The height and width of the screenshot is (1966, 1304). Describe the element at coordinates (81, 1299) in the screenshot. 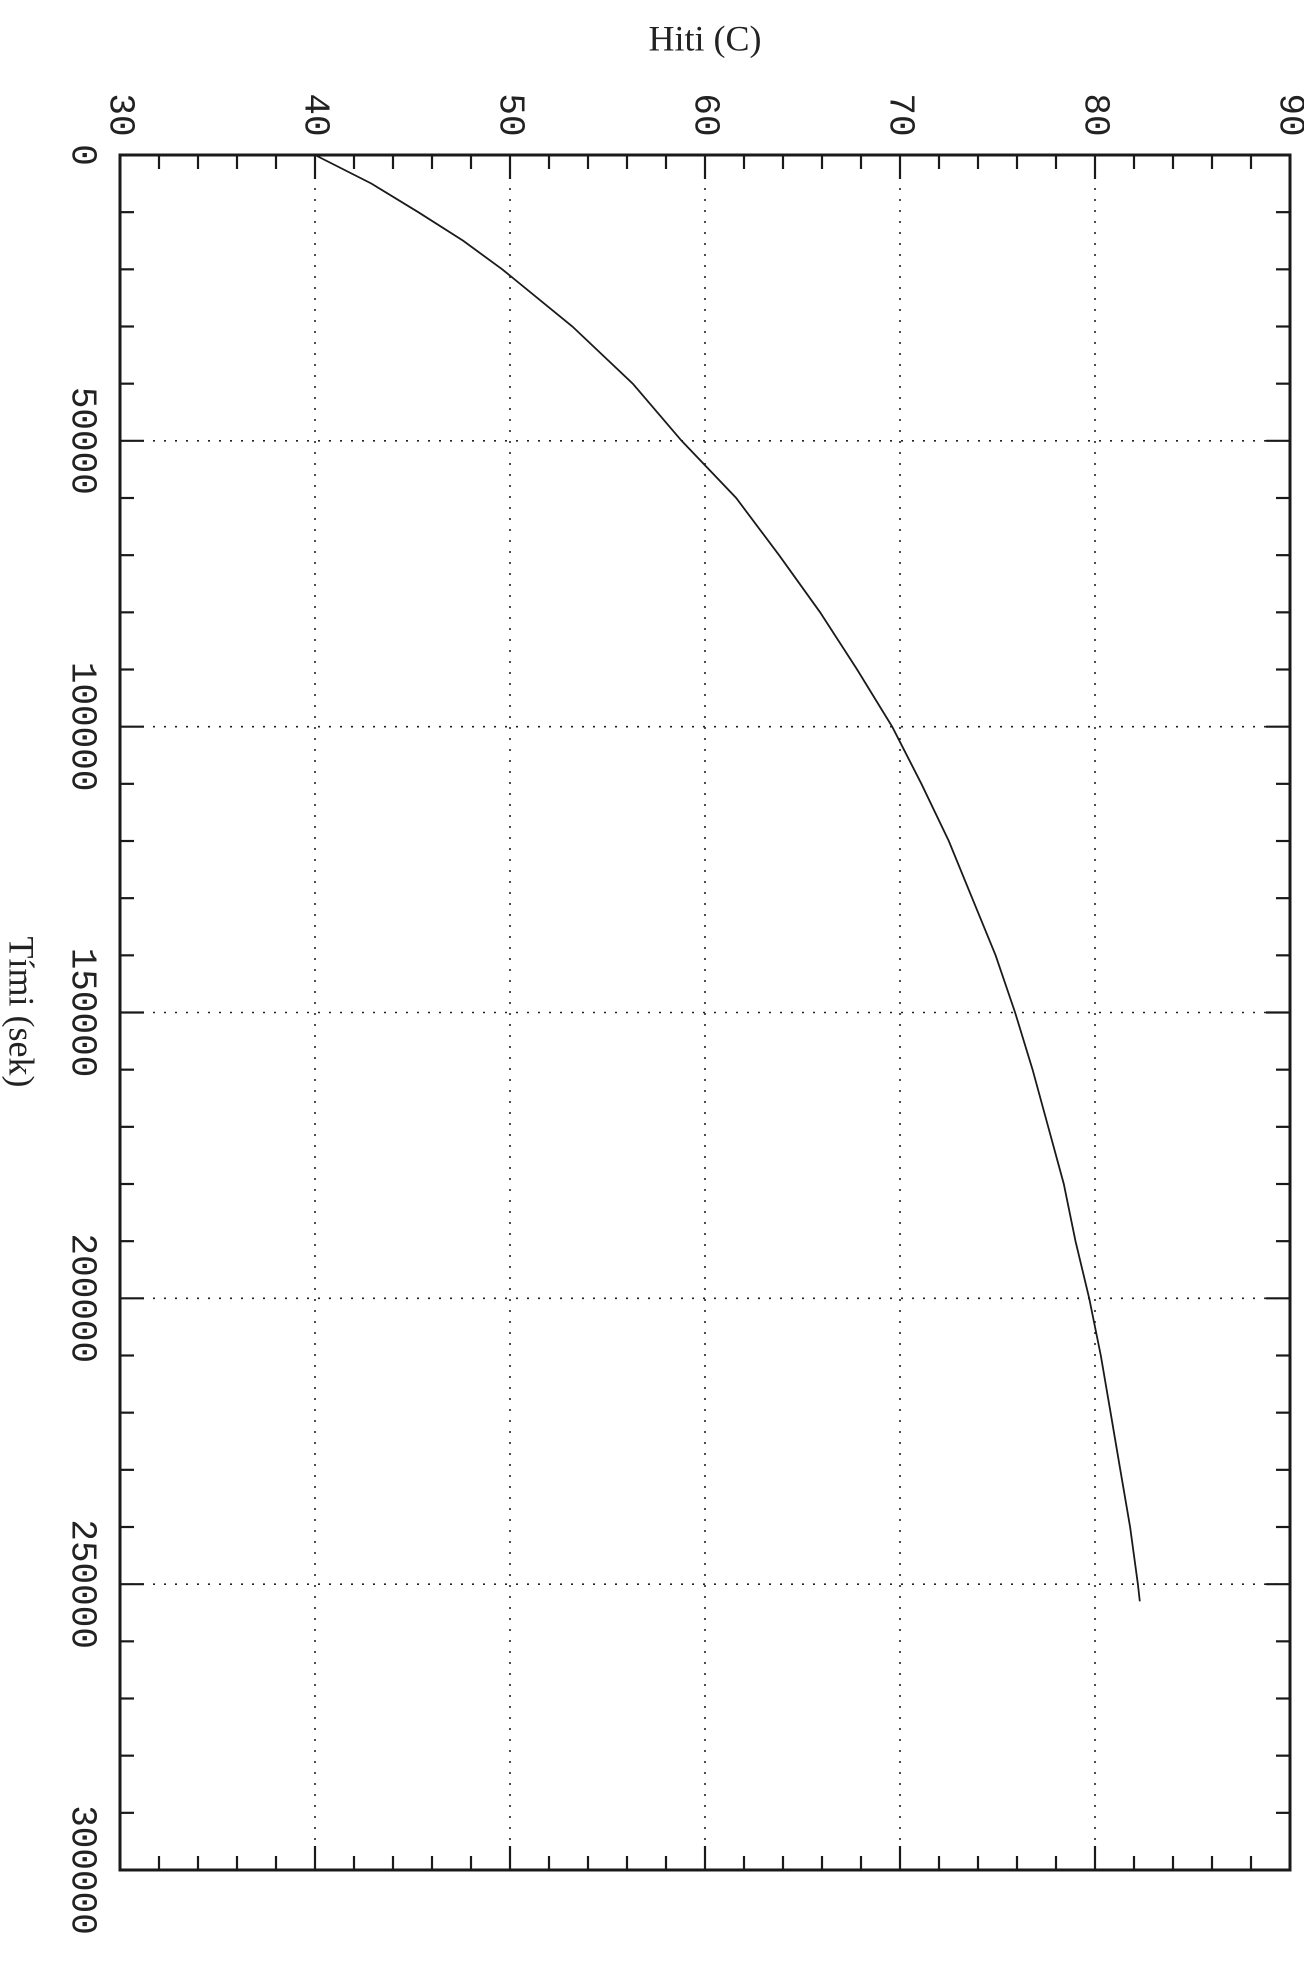

I see `tick-label-time: 200000` at that location.